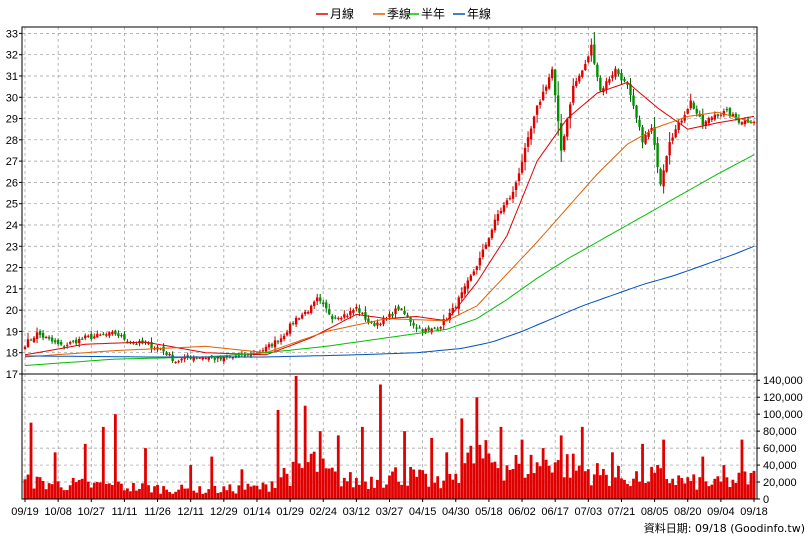  Describe the element at coordinates (780, 483) in the screenshot. I see `volume-tick-label: 20,000` at that location.